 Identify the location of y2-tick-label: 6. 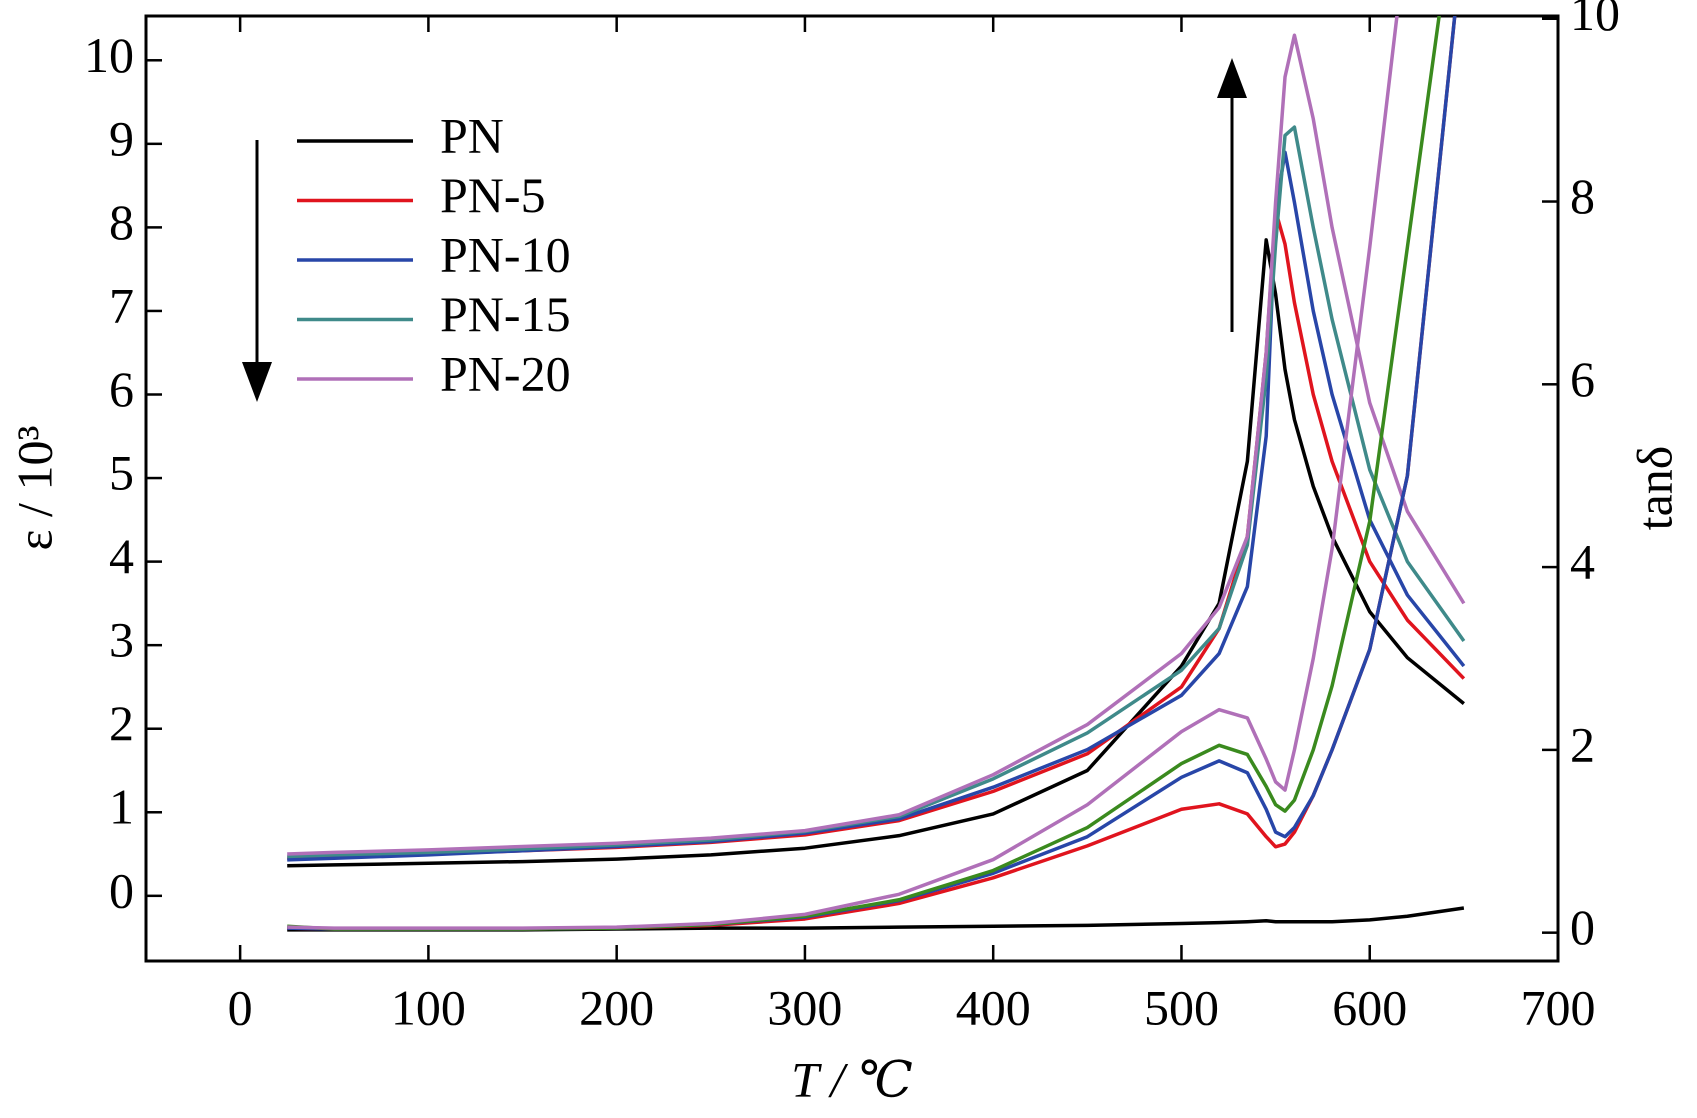
(1582, 379).